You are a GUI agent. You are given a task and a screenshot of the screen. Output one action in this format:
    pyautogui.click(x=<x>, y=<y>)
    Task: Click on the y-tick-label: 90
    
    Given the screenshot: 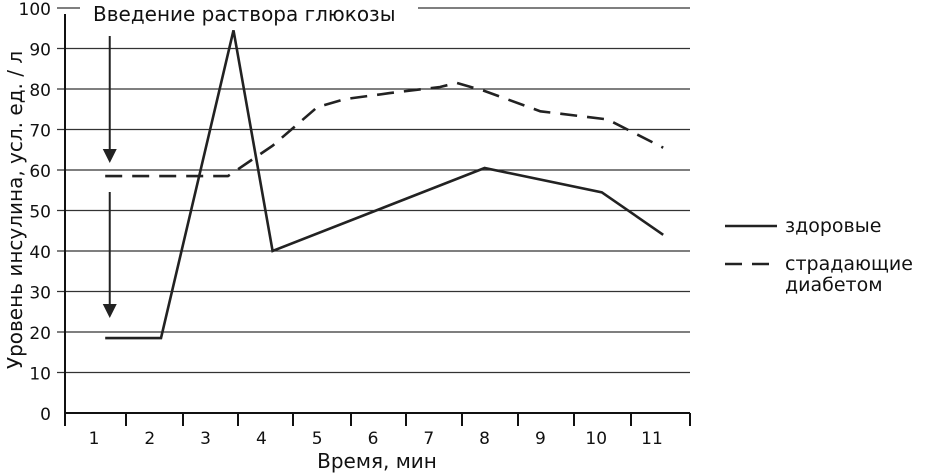 What is the action you would take?
    pyautogui.click(x=40, y=51)
    